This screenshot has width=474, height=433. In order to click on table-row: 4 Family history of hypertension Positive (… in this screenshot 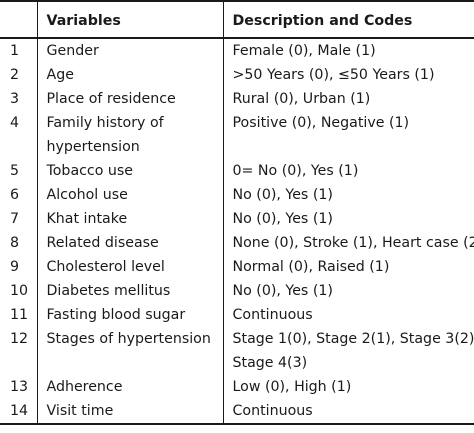, I will do `click(237, 135)`.